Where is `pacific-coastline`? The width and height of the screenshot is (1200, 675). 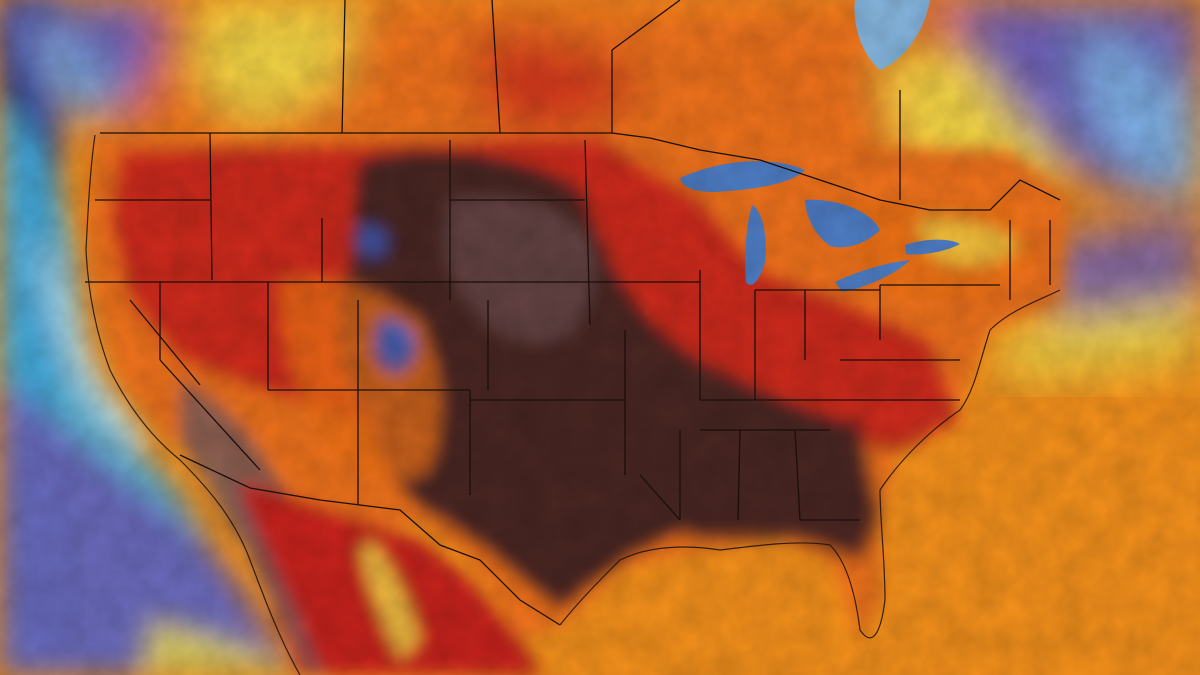
pacific-coastline is located at coordinates (193, 404).